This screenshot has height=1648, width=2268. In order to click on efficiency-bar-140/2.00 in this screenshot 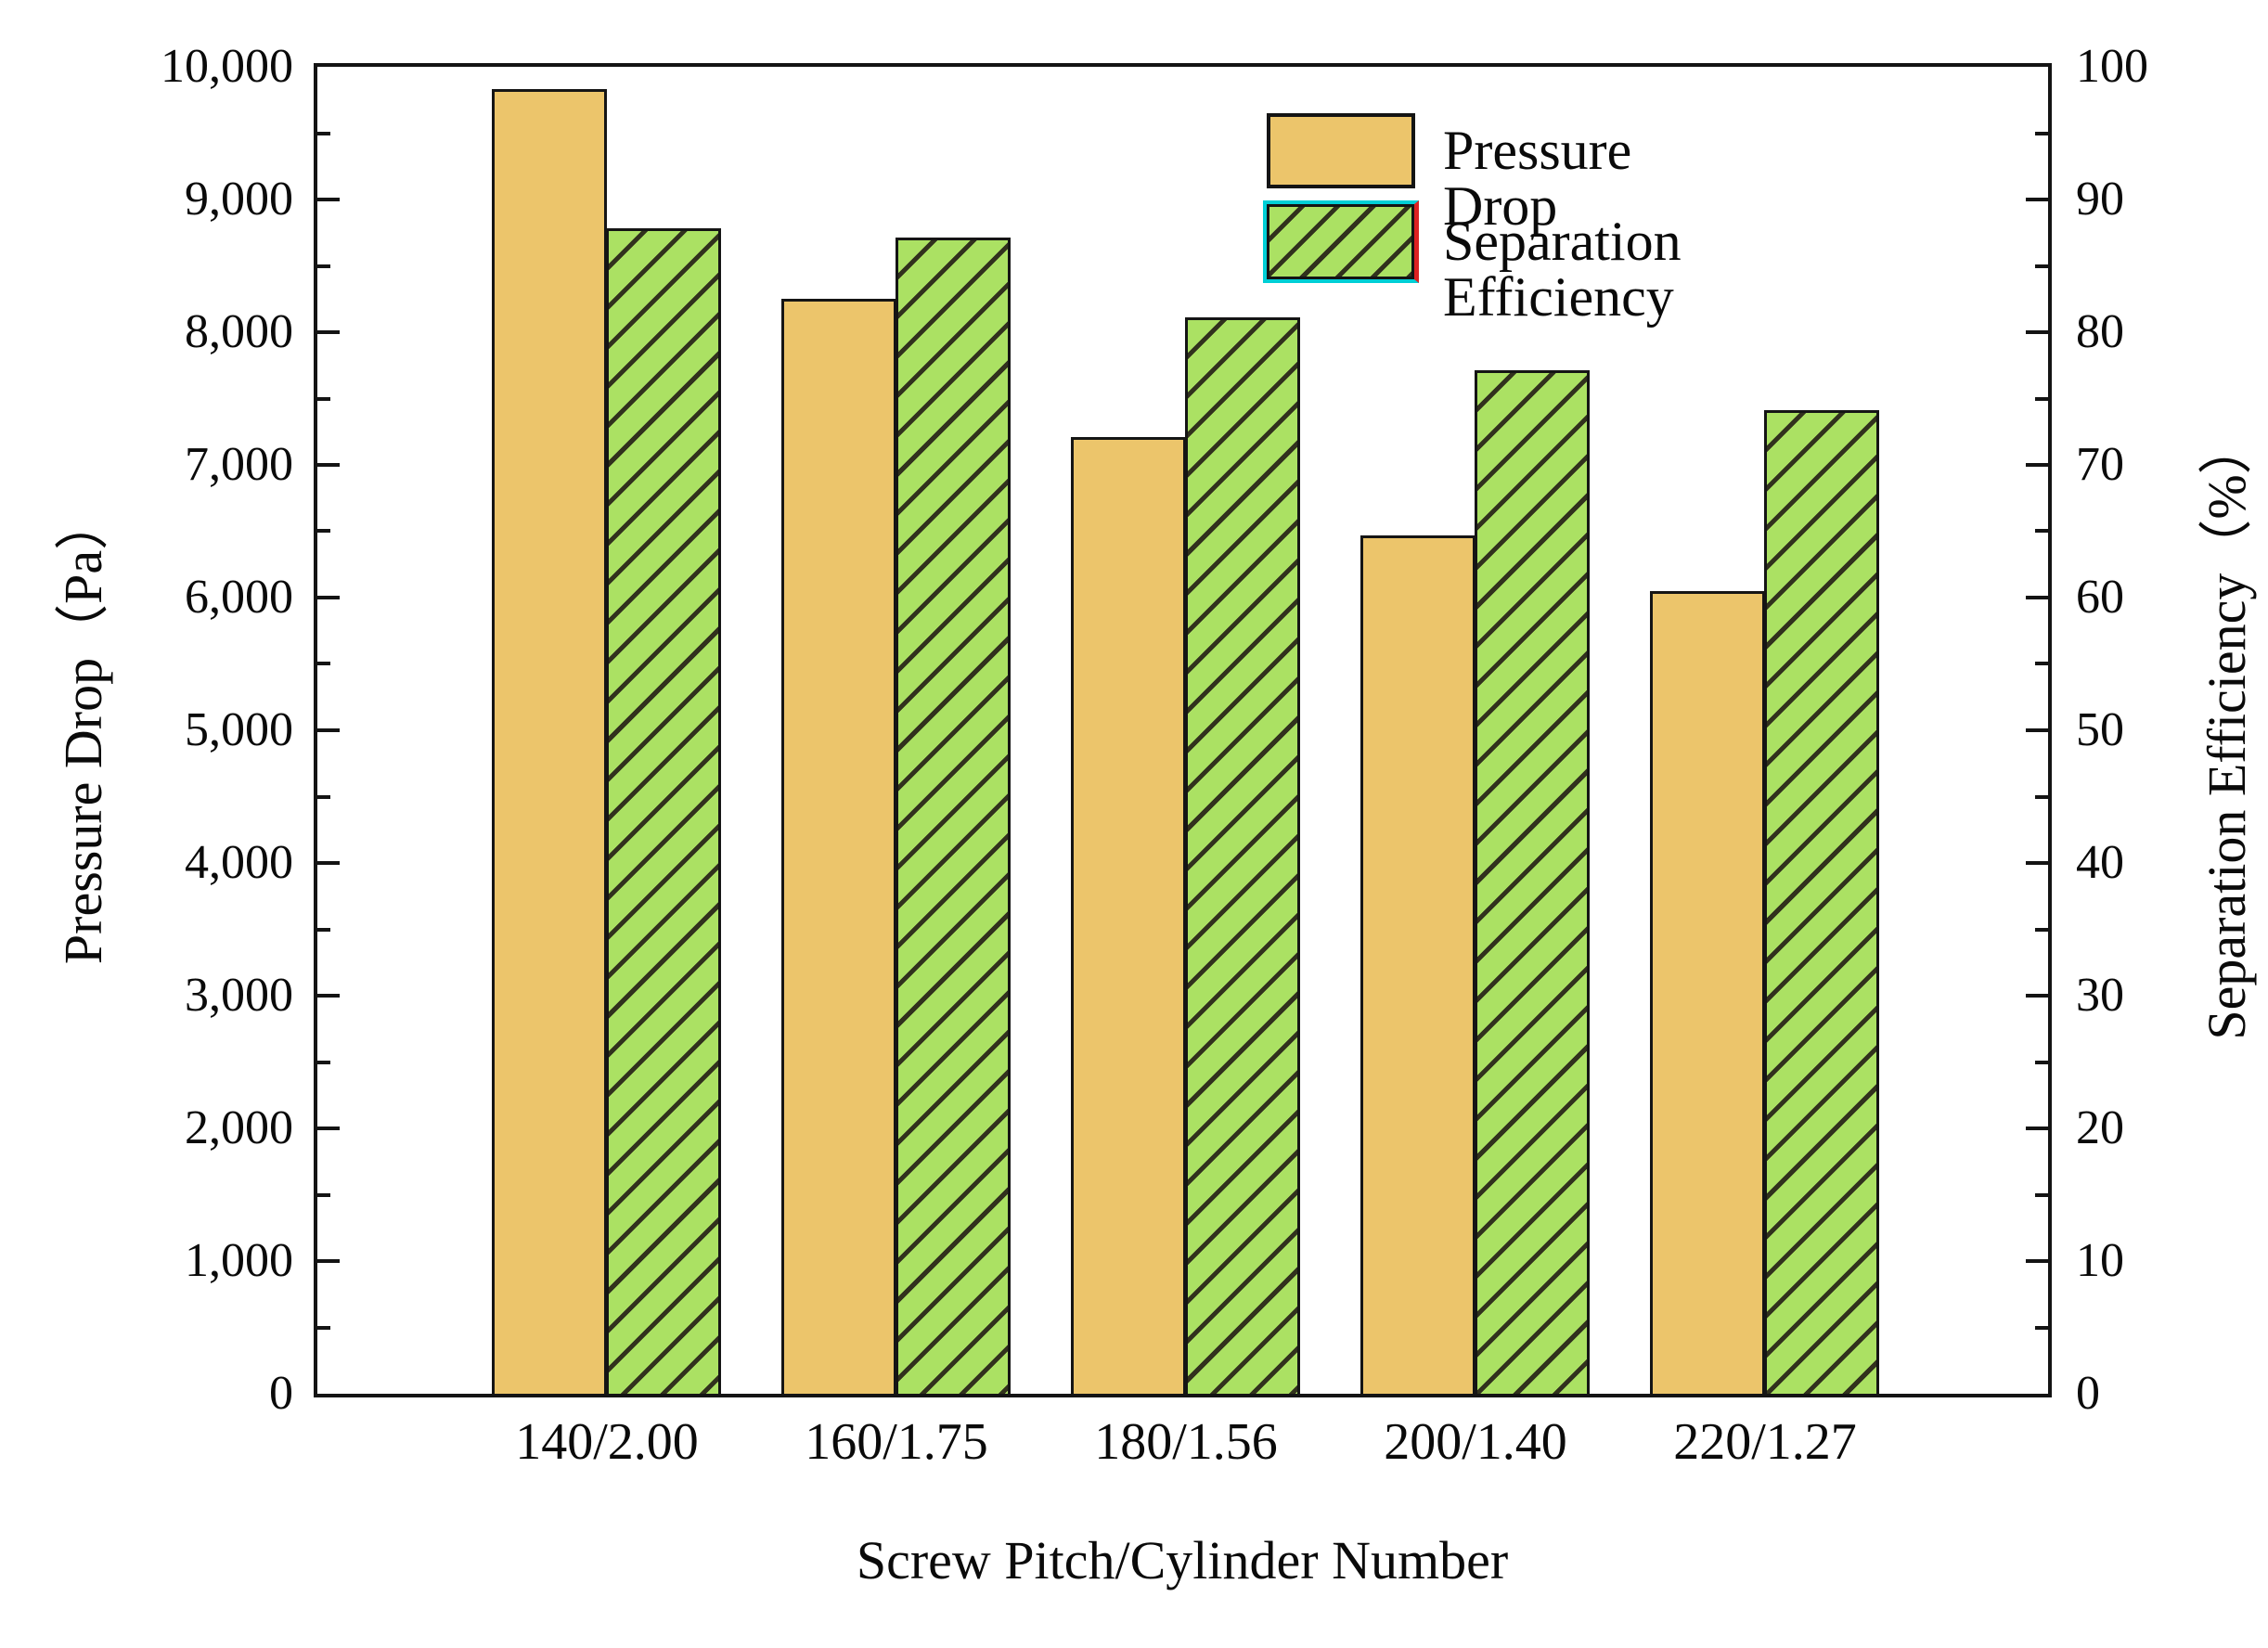, I will do `click(663, 811)`.